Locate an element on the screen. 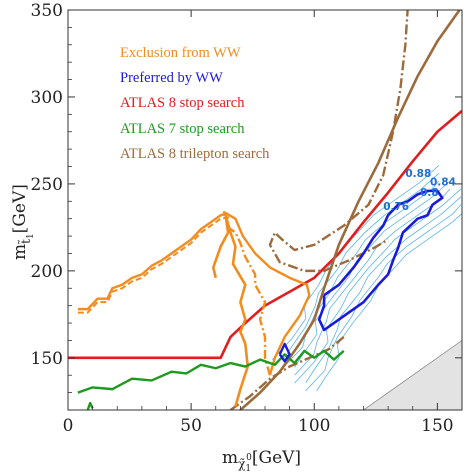 The image size is (469, 475). series-line-excl_right is located at coordinates (266, 293).